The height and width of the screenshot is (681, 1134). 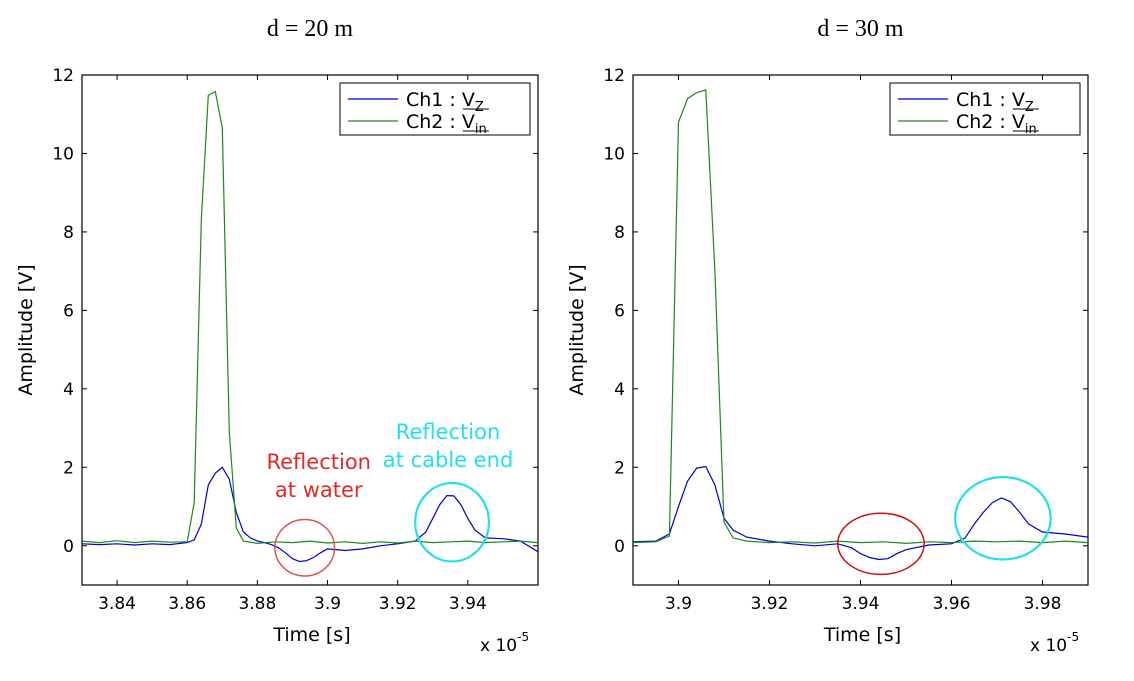 What do you see at coordinates (187, 604) in the screenshot?
I see `x-tick-label: 3.86` at bounding box center [187, 604].